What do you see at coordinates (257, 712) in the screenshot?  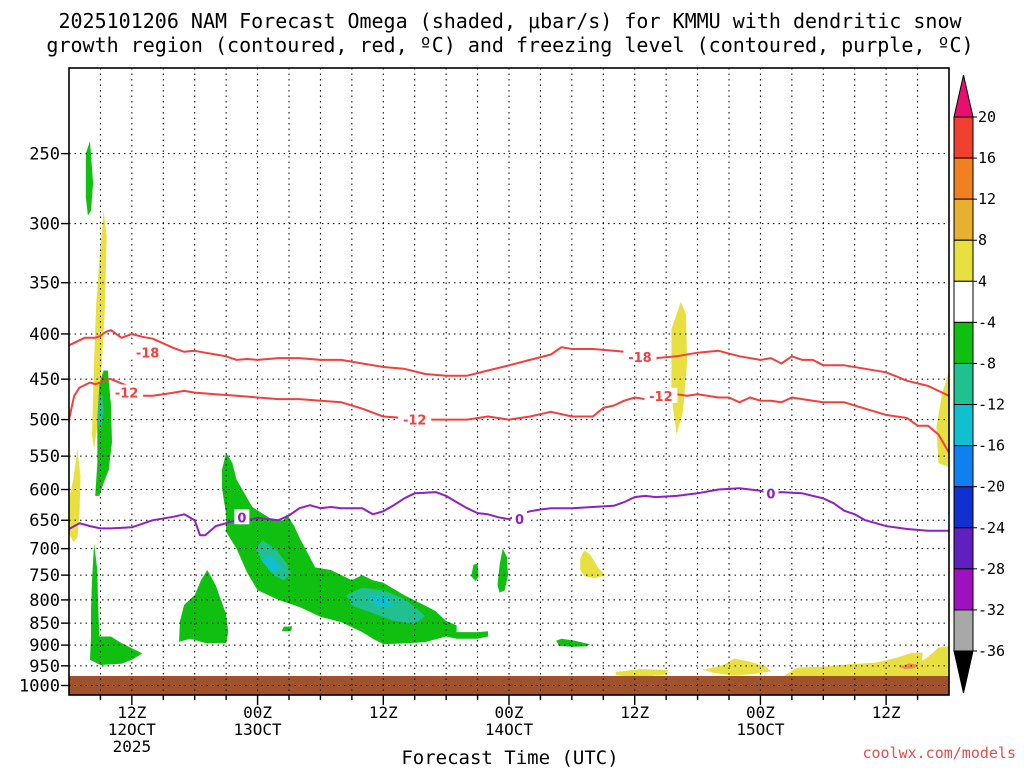 I see `x-tick-label-1-0: 00Z` at bounding box center [257, 712].